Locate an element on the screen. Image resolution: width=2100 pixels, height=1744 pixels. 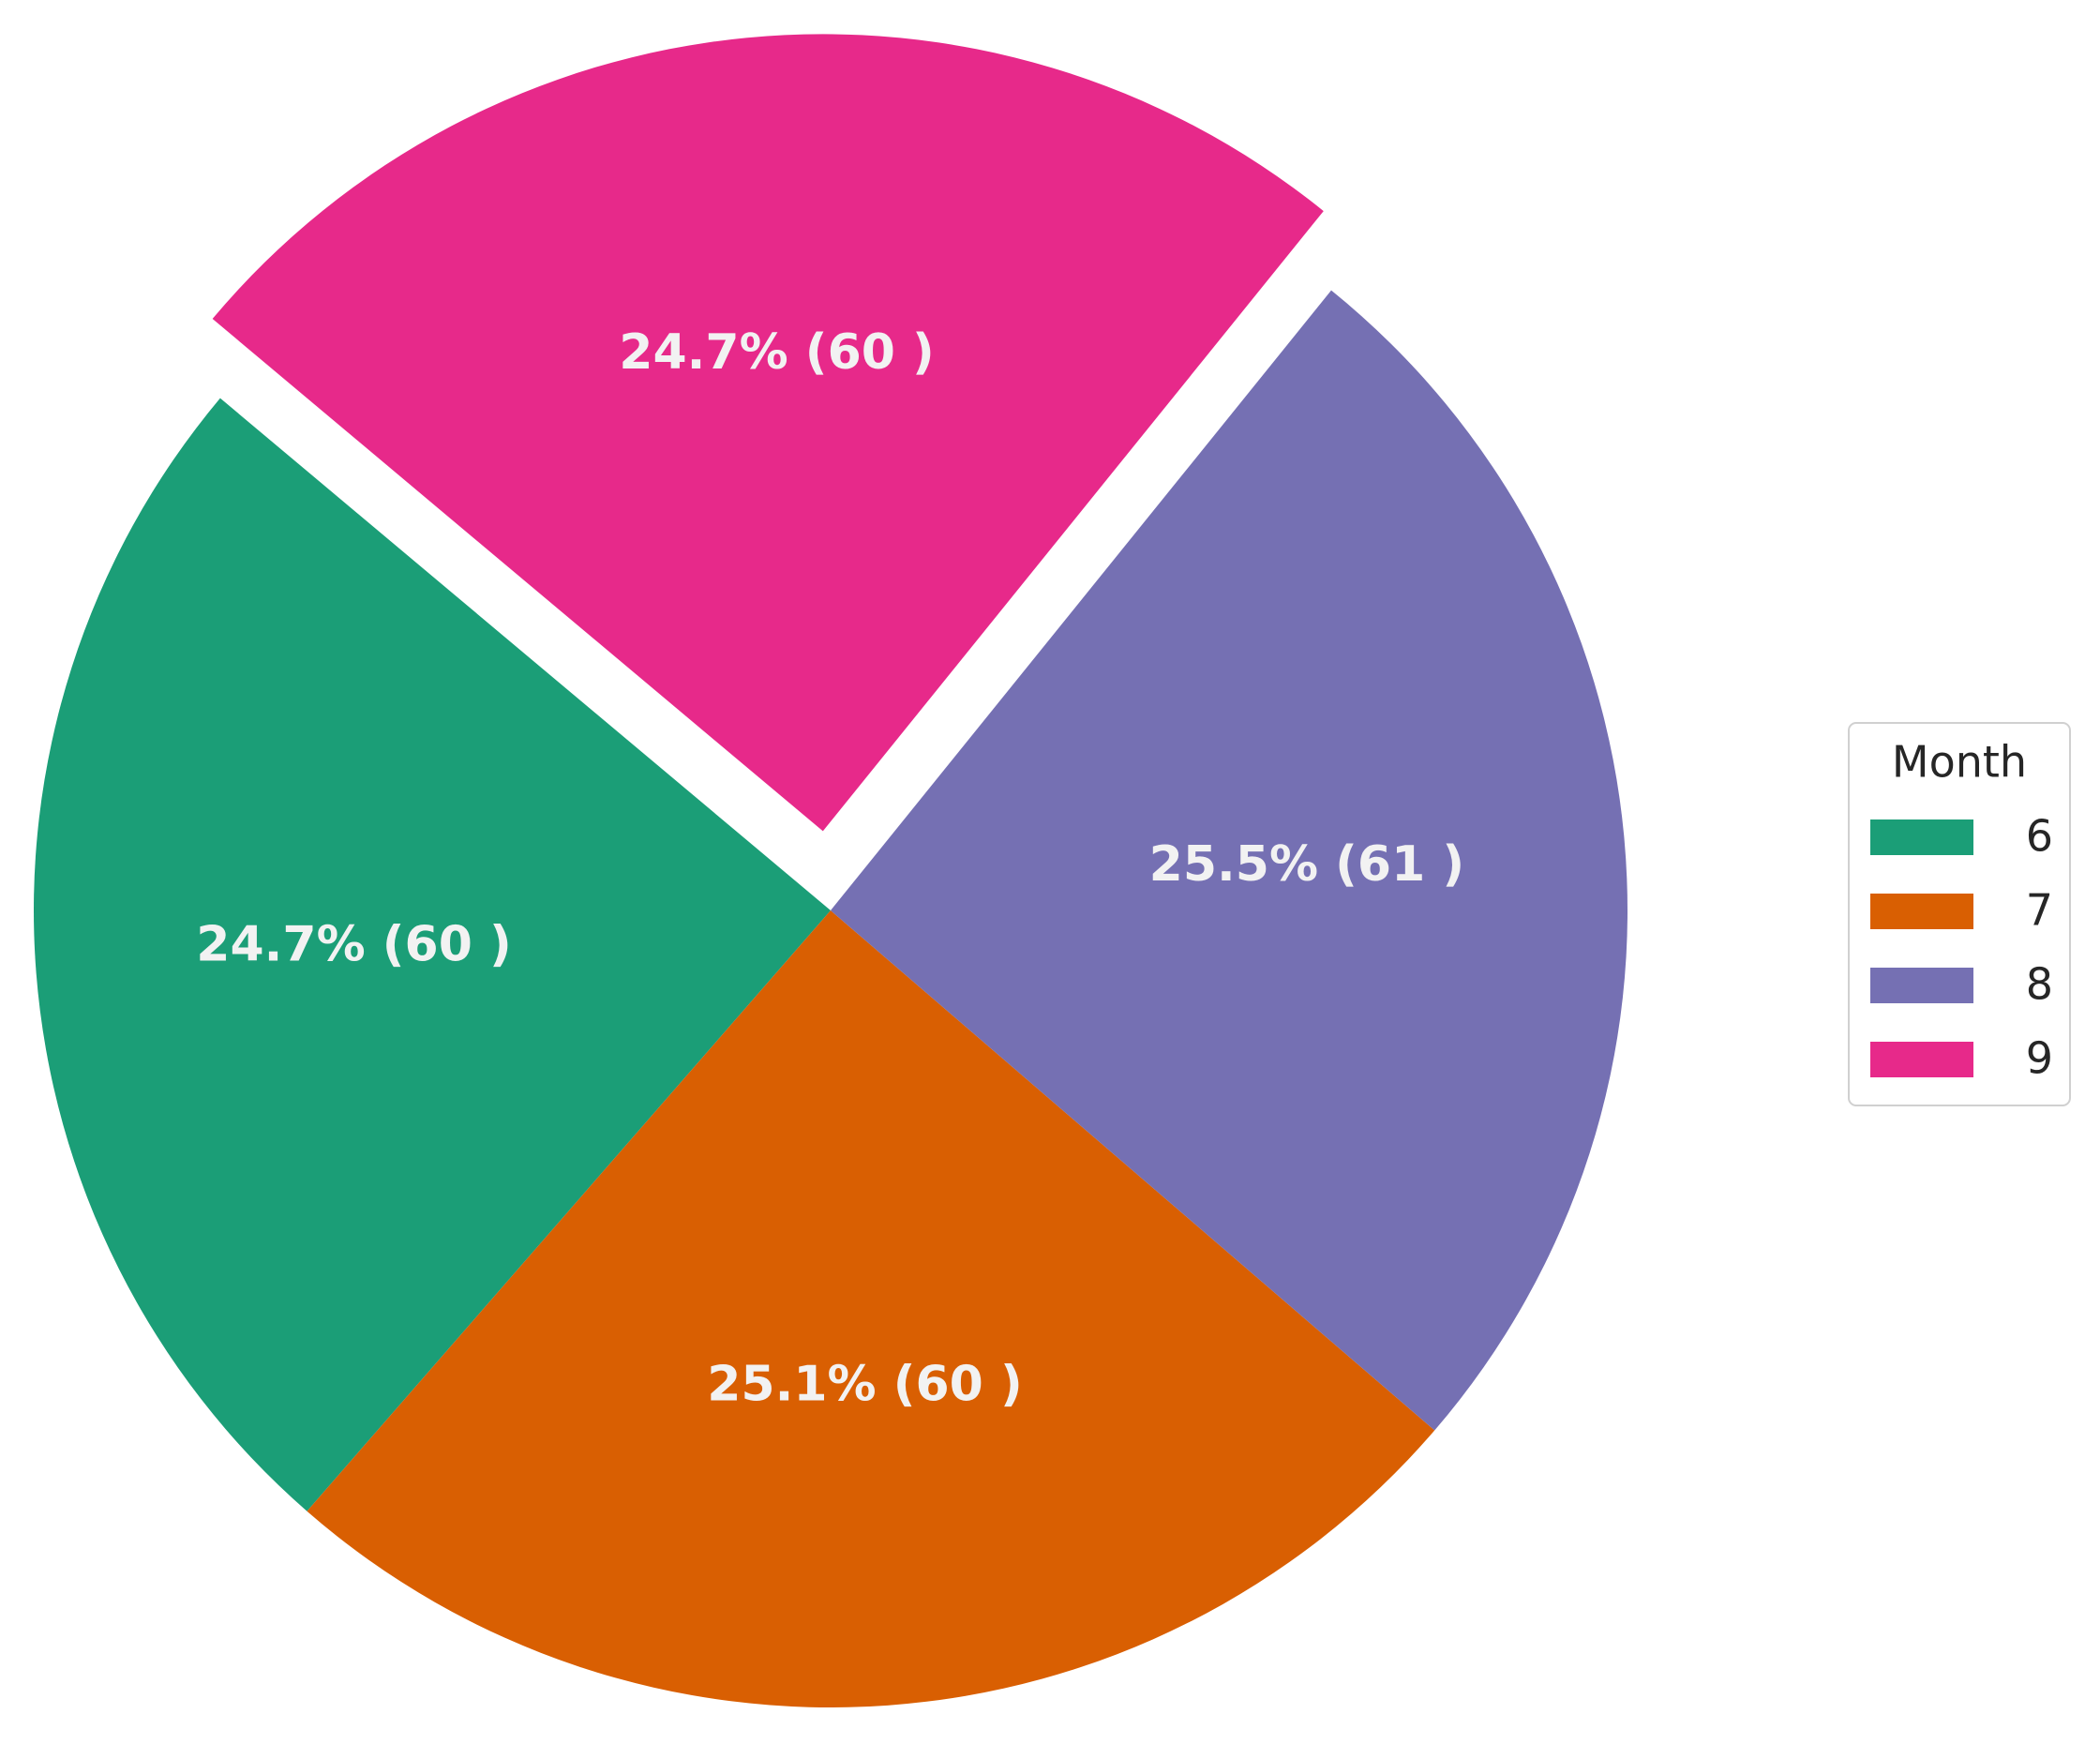
legend-label: 8 is located at coordinates (2039, 984).